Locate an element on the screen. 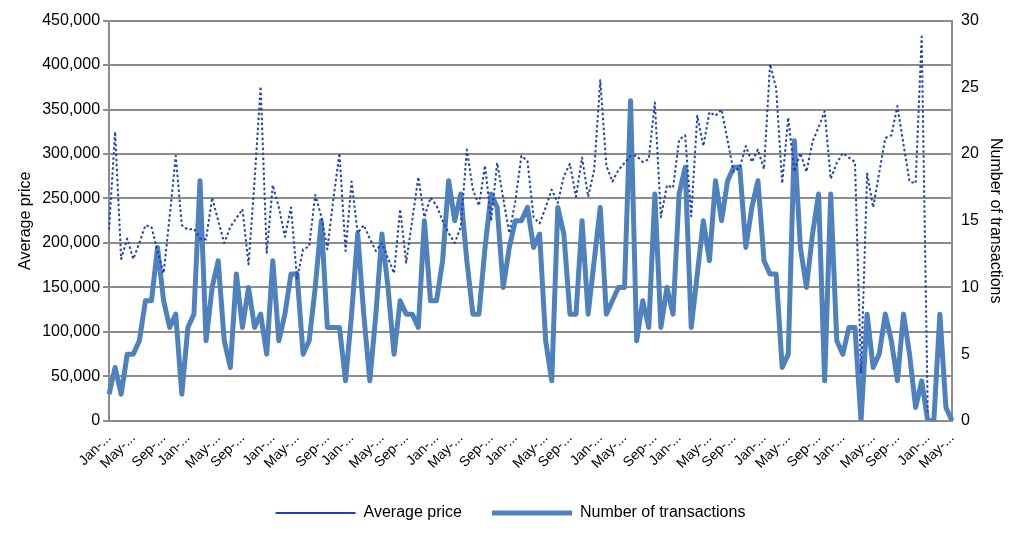 Image resolution: width=1021 pixels, height=539 pixels. y2-tick-label: 20 is located at coordinates (970, 153).